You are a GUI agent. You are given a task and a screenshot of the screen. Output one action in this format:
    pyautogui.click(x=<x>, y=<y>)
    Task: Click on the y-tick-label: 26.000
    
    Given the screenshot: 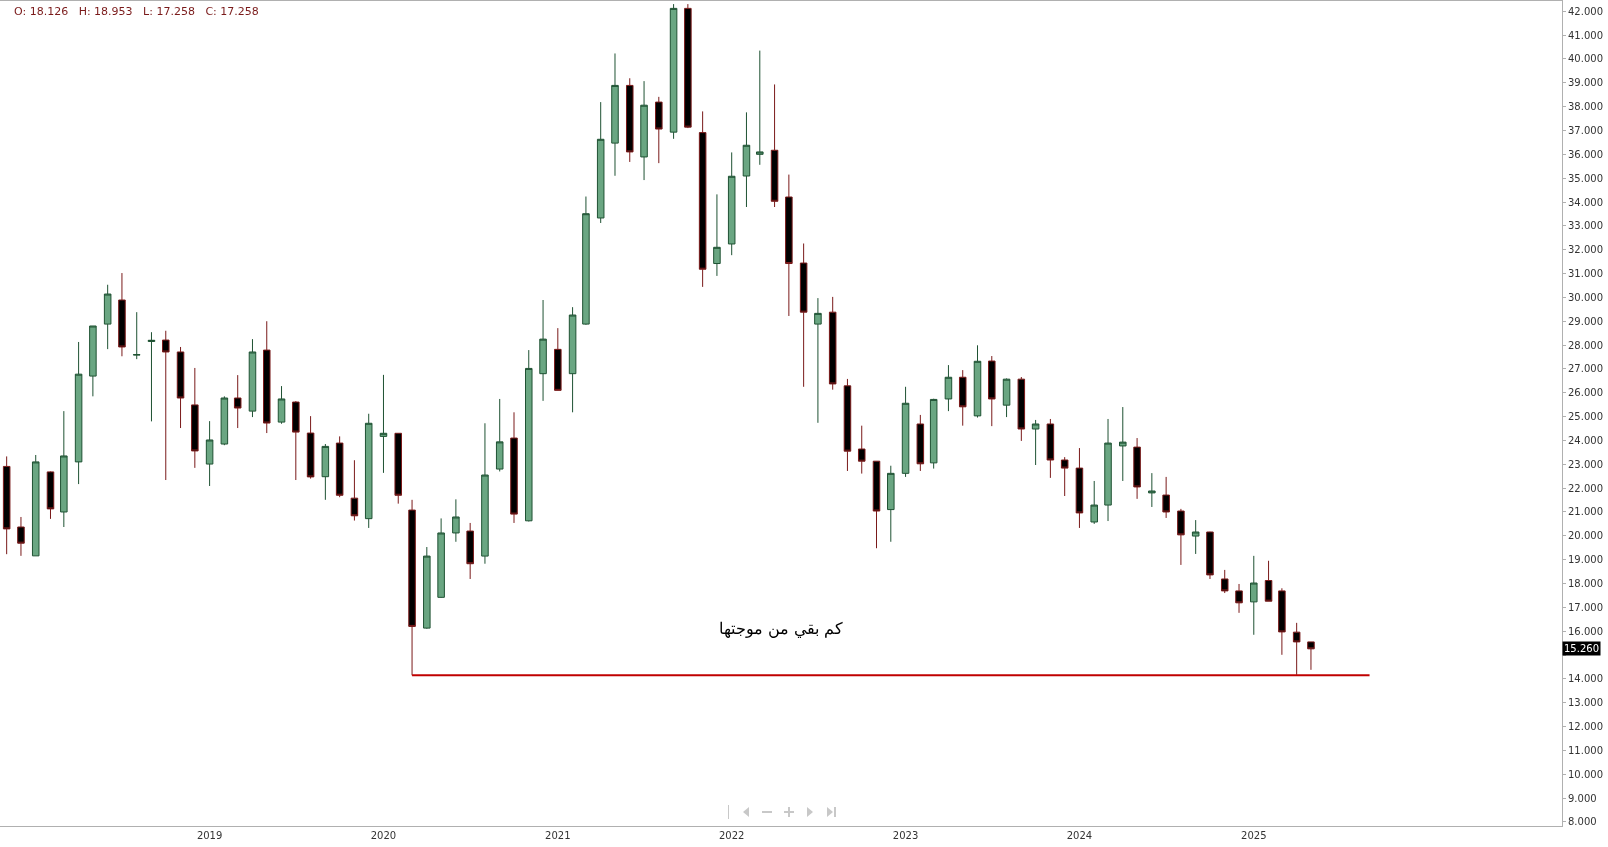 What is the action you would take?
    pyautogui.click(x=1585, y=393)
    